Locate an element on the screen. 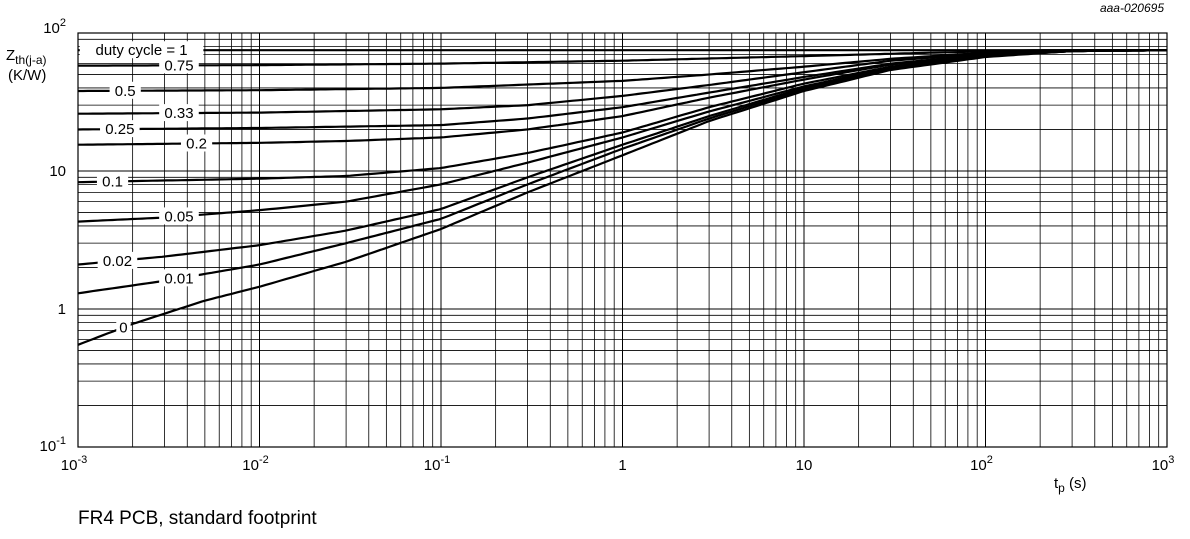 The width and height of the screenshot is (1190, 539). series-label: 0.1 is located at coordinates (112, 181).